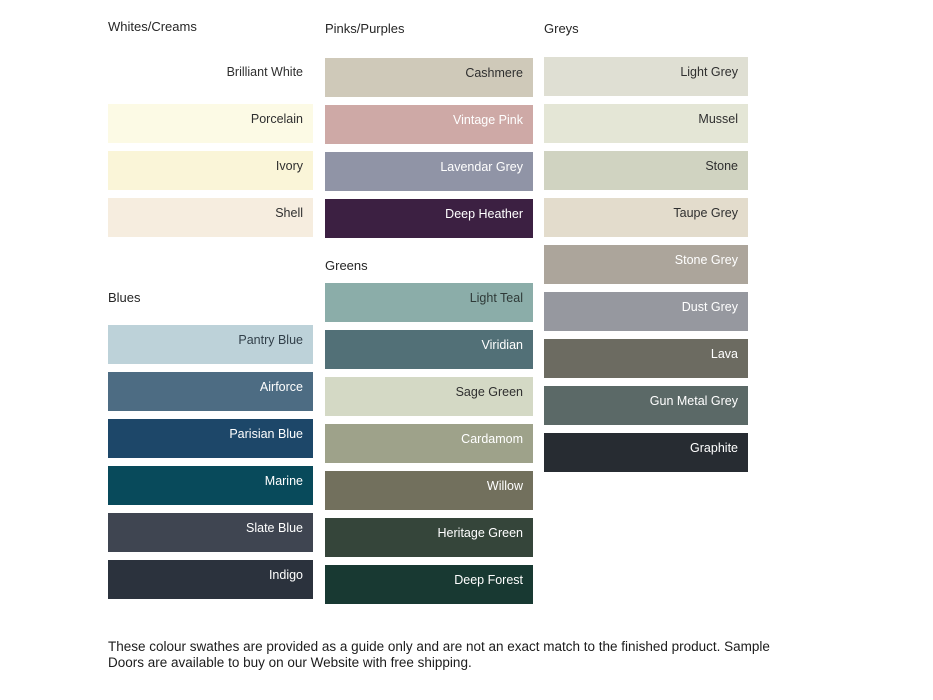  Describe the element at coordinates (346, 265) in the screenshot. I see `group-header-greens: Greens` at that location.